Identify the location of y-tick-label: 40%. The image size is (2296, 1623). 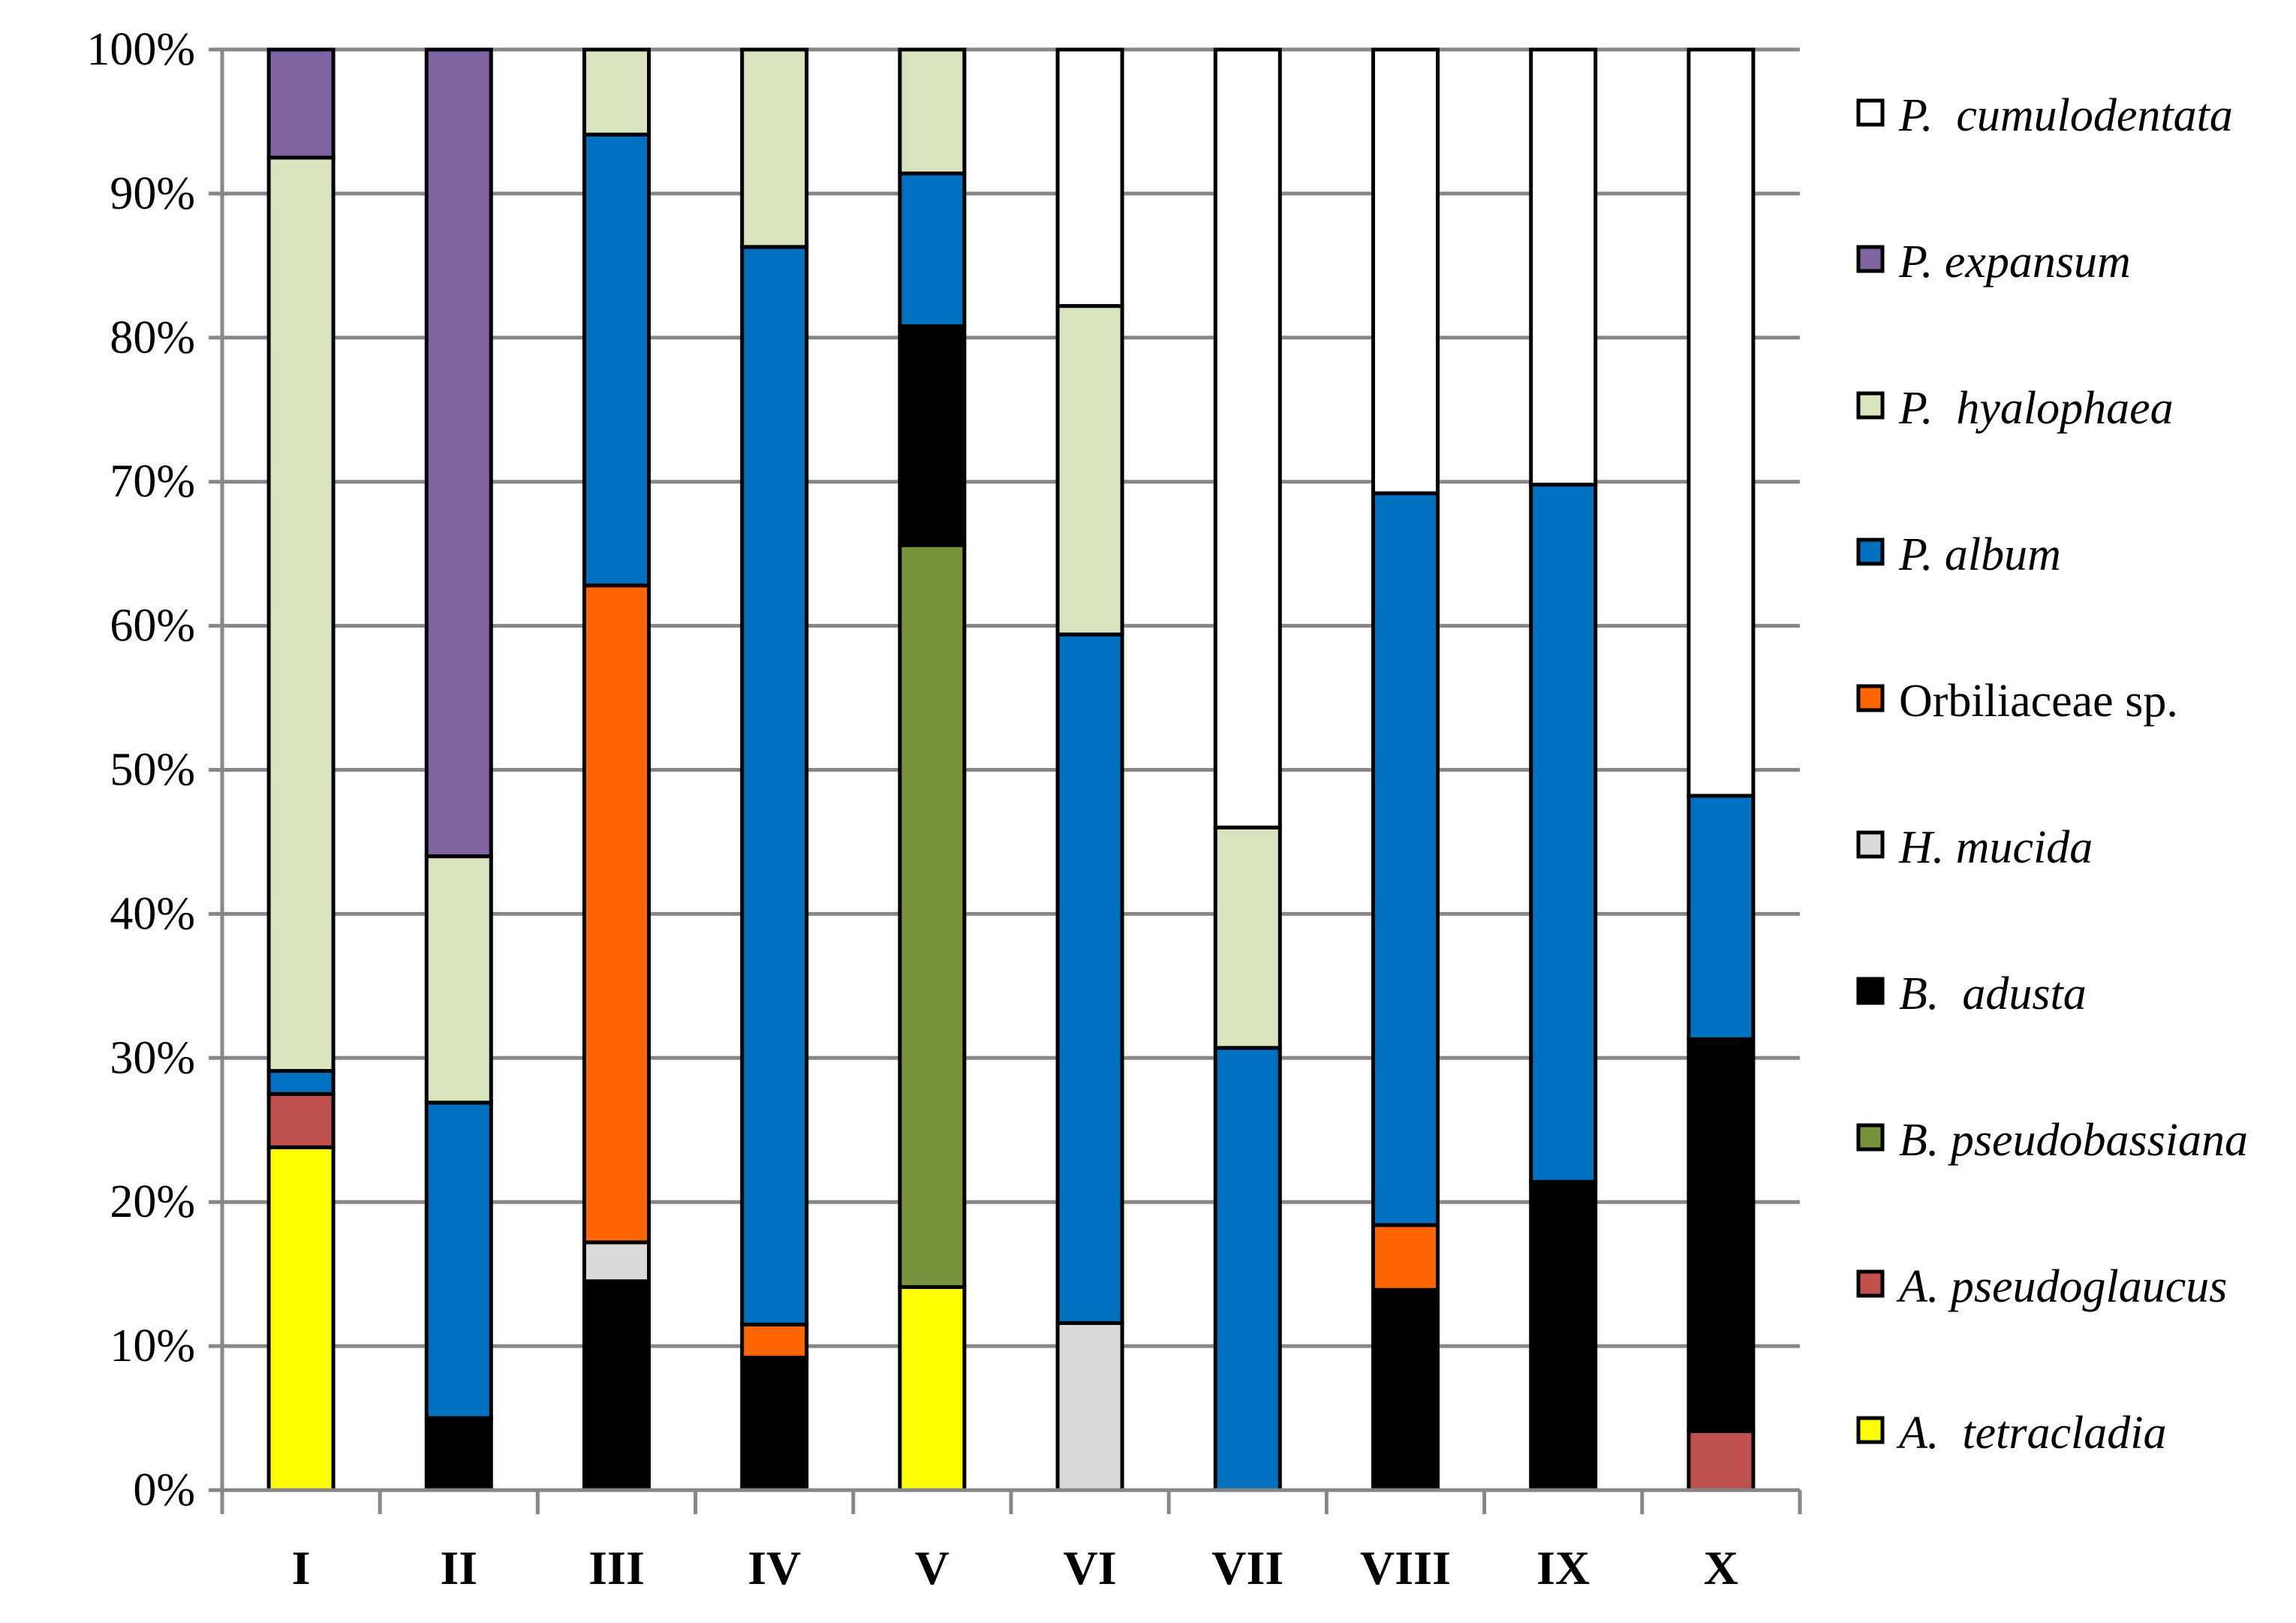
(152, 914).